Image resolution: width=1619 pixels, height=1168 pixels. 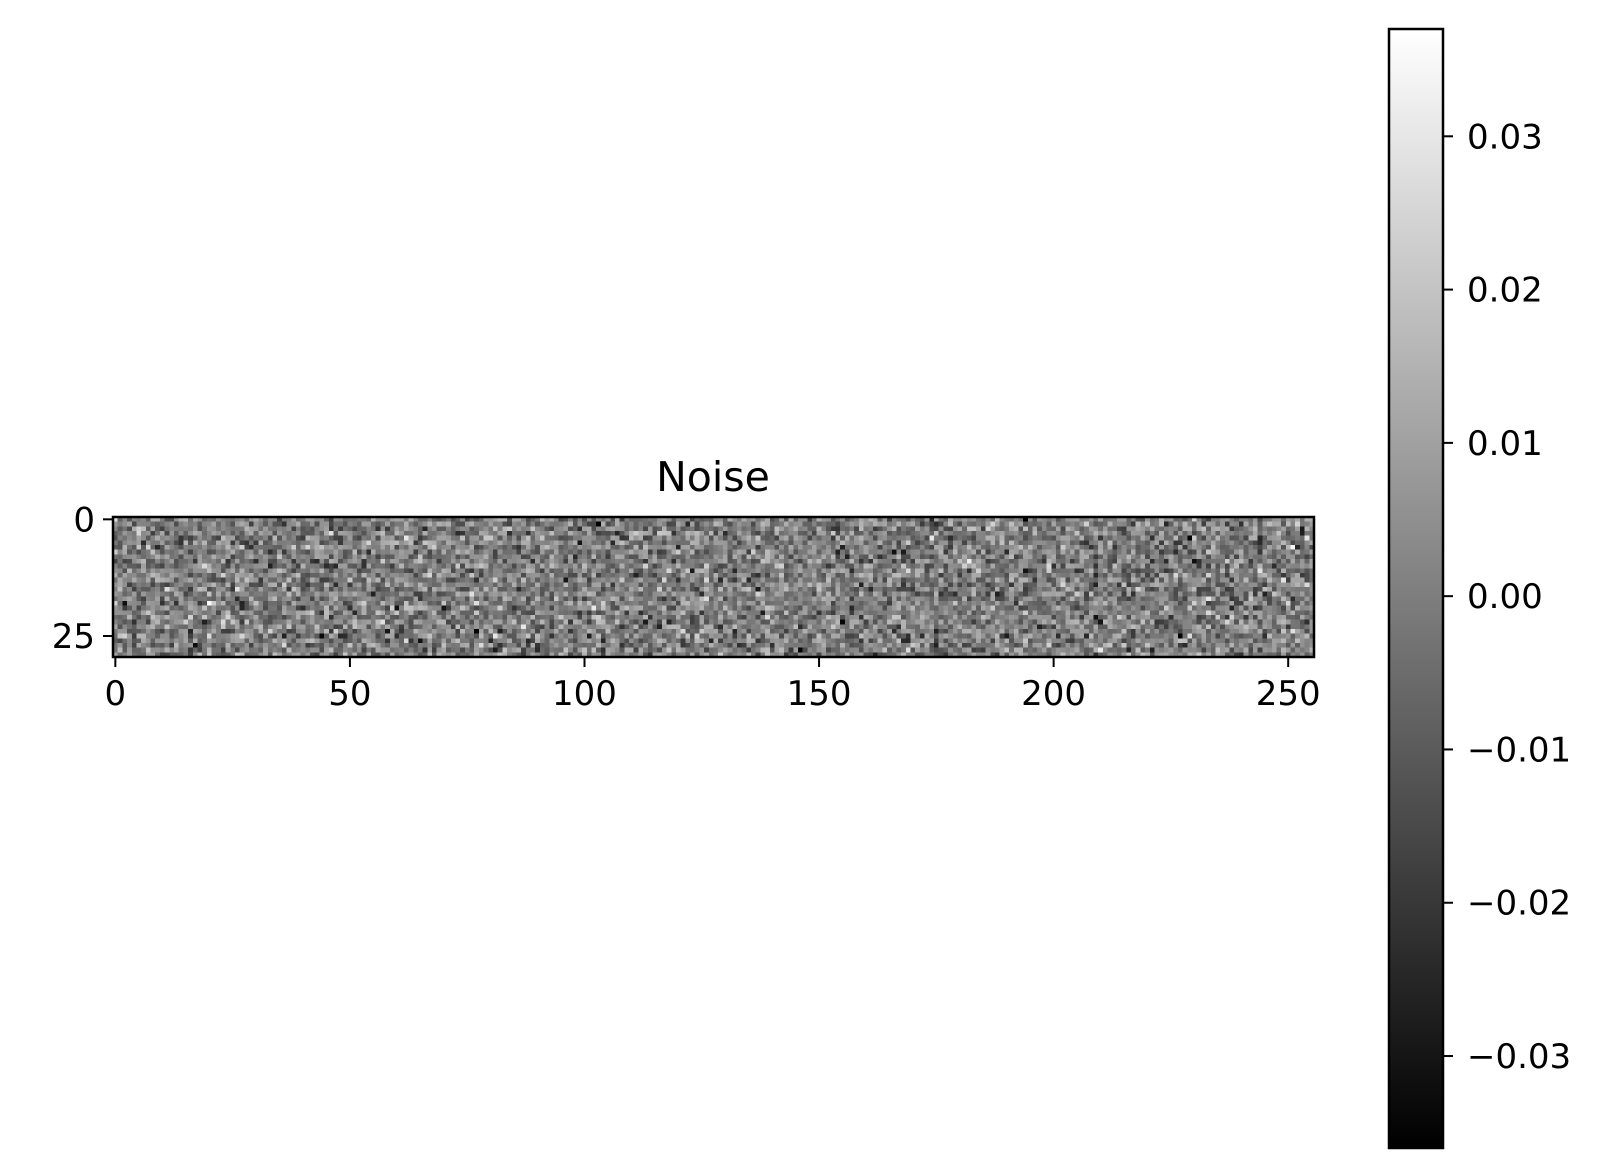 I want to click on colorbar-tick-label: −0.03, so click(x=1519, y=1057).